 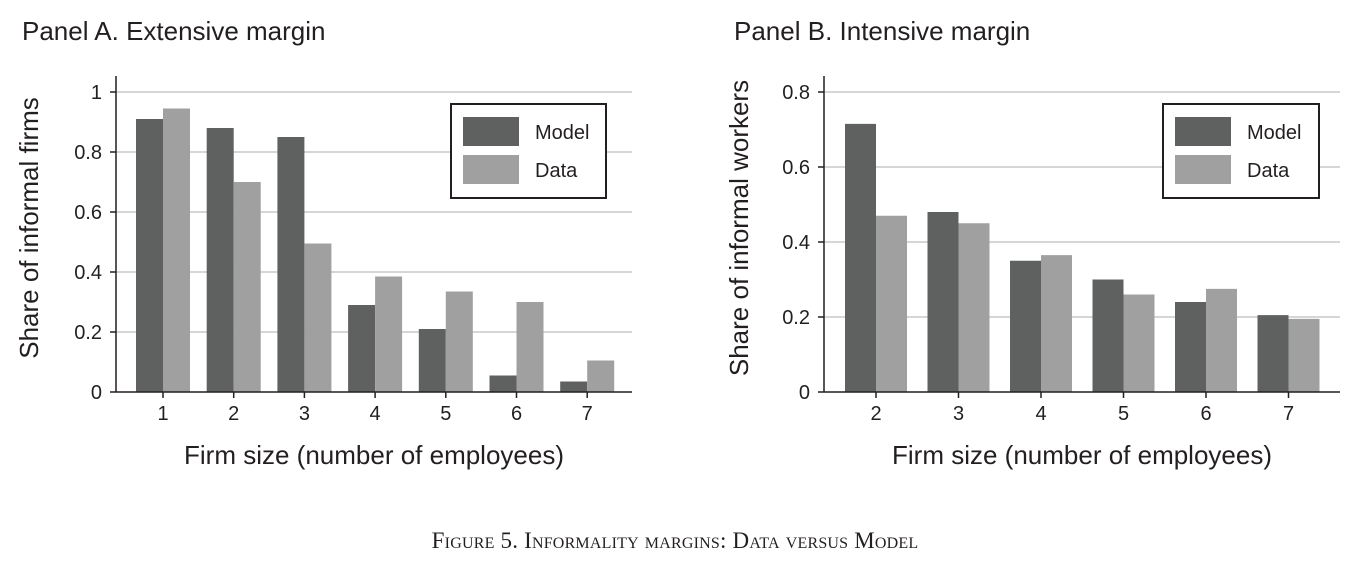 I want to click on y-axis-label: Share of informal firms, so click(x=29, y=228).